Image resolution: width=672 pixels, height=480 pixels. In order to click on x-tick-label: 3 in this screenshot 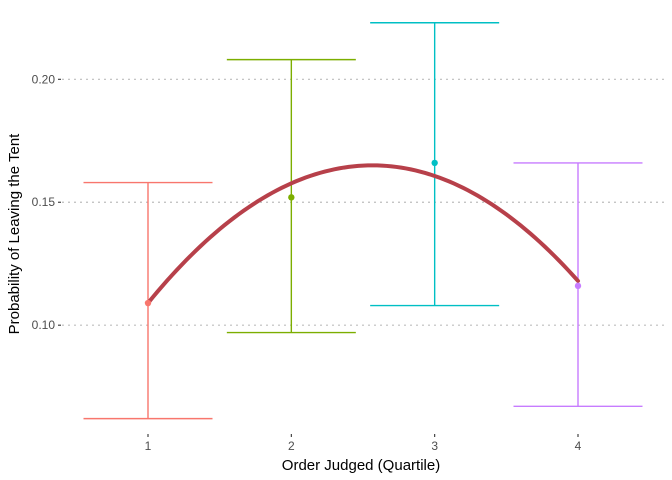, I will do `click(434, 446)`.